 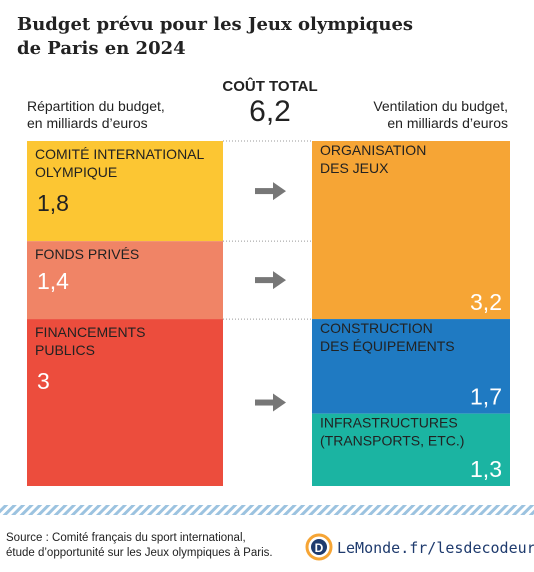 I want to click on segment-name: OLYMPIQUE, so click(x=76, y=172).